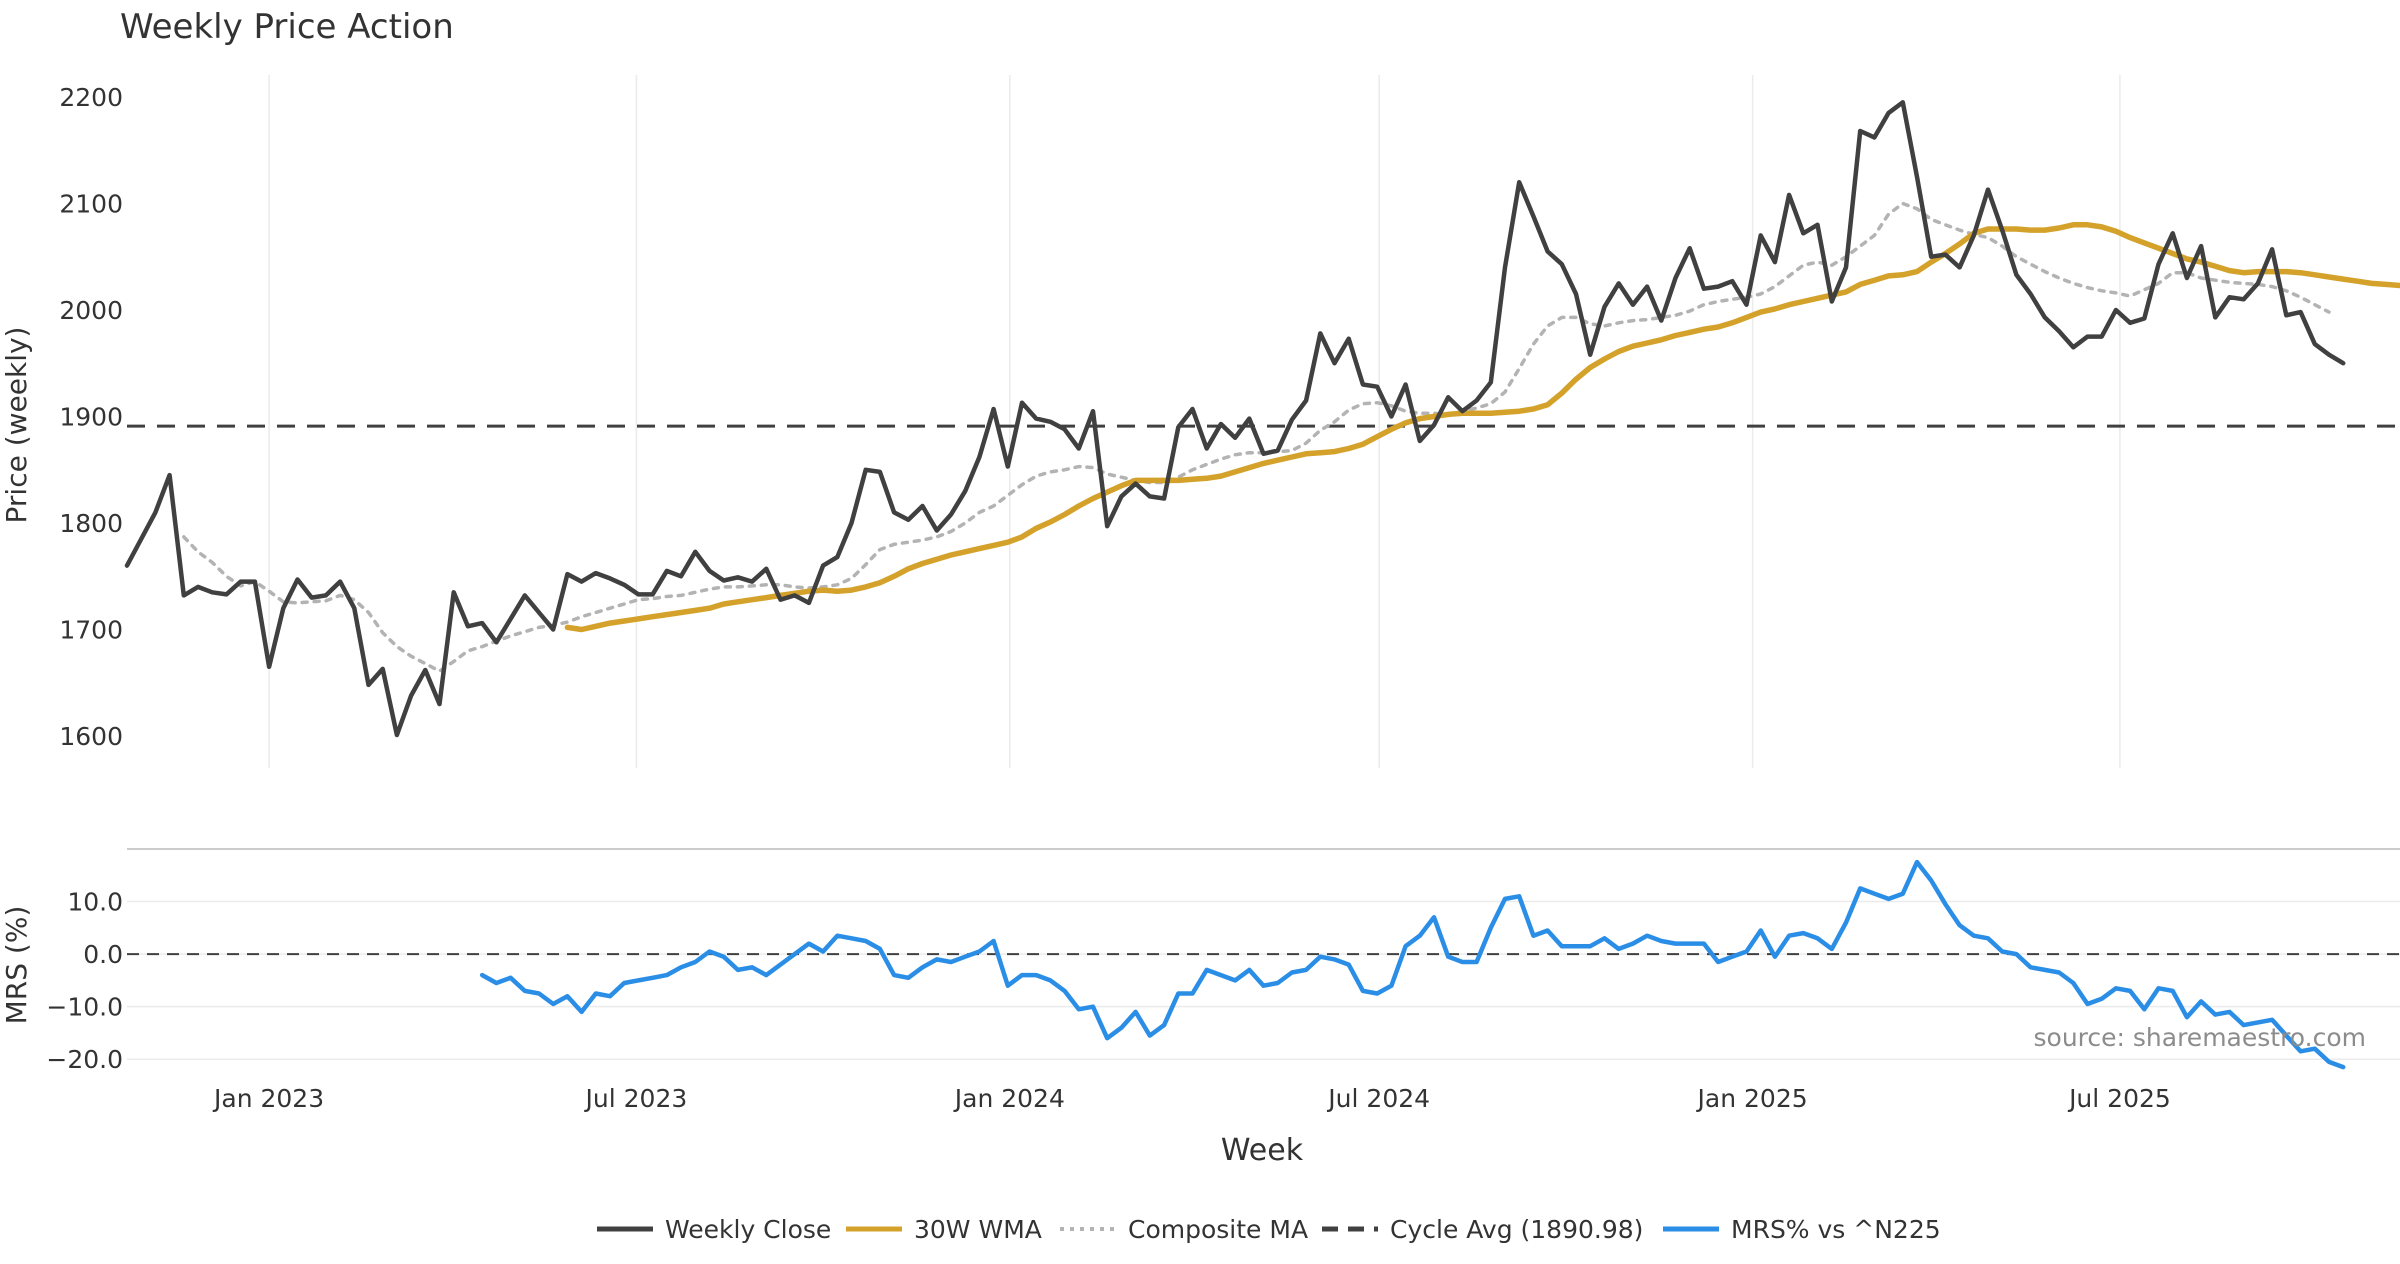 The width and height of the screenshot is (2400, 1264). Describe the element at coordinates (2119, 1098) in the screenshot. I see `x-tick-label: Jul 2025` at that location.